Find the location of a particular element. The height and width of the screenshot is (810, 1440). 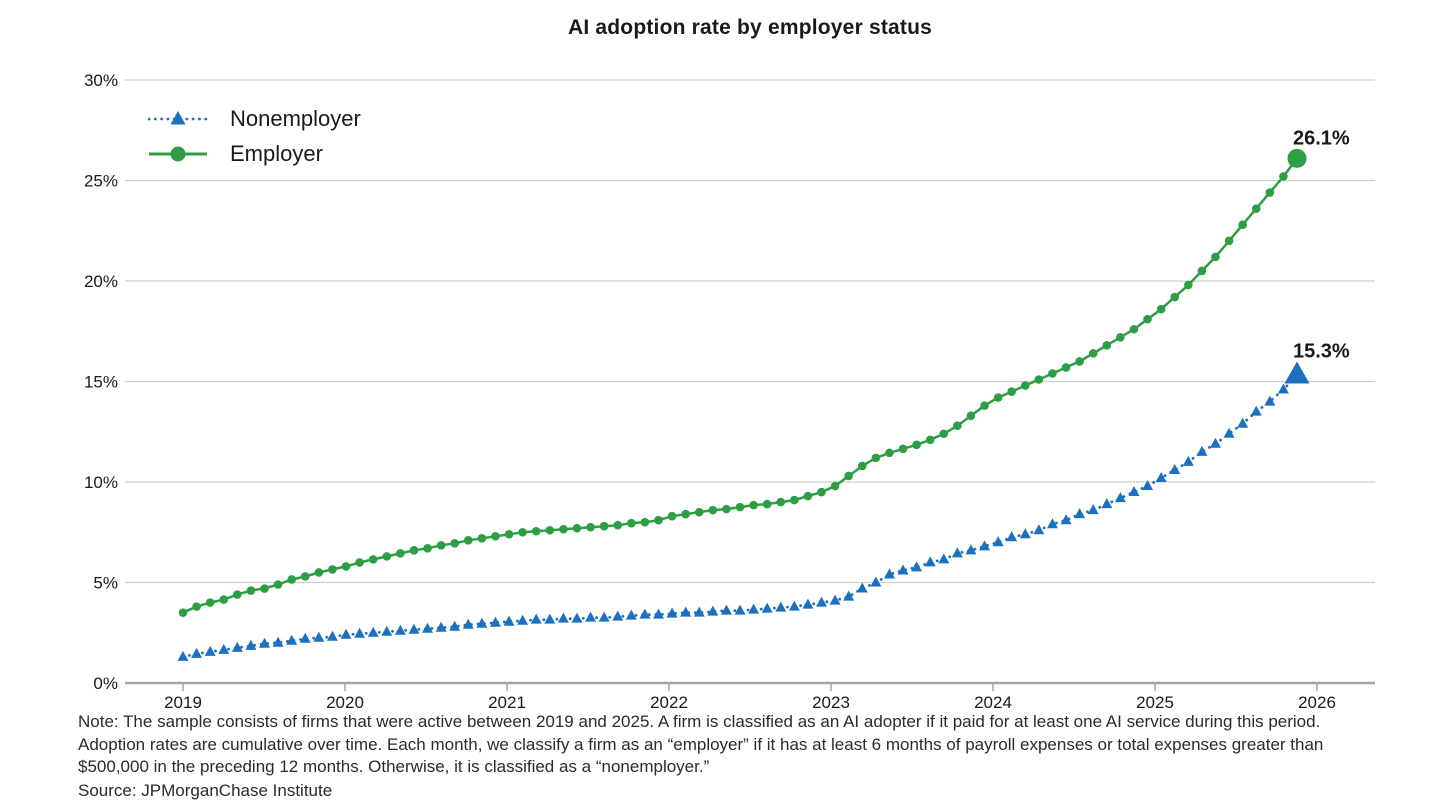

legend-item-employer: Employer is located at coordinates (254, 154).